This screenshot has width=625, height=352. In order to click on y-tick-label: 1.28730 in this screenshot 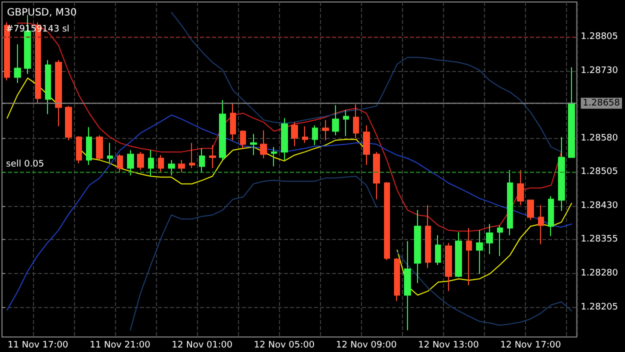, I will do `click(599, 71)`.